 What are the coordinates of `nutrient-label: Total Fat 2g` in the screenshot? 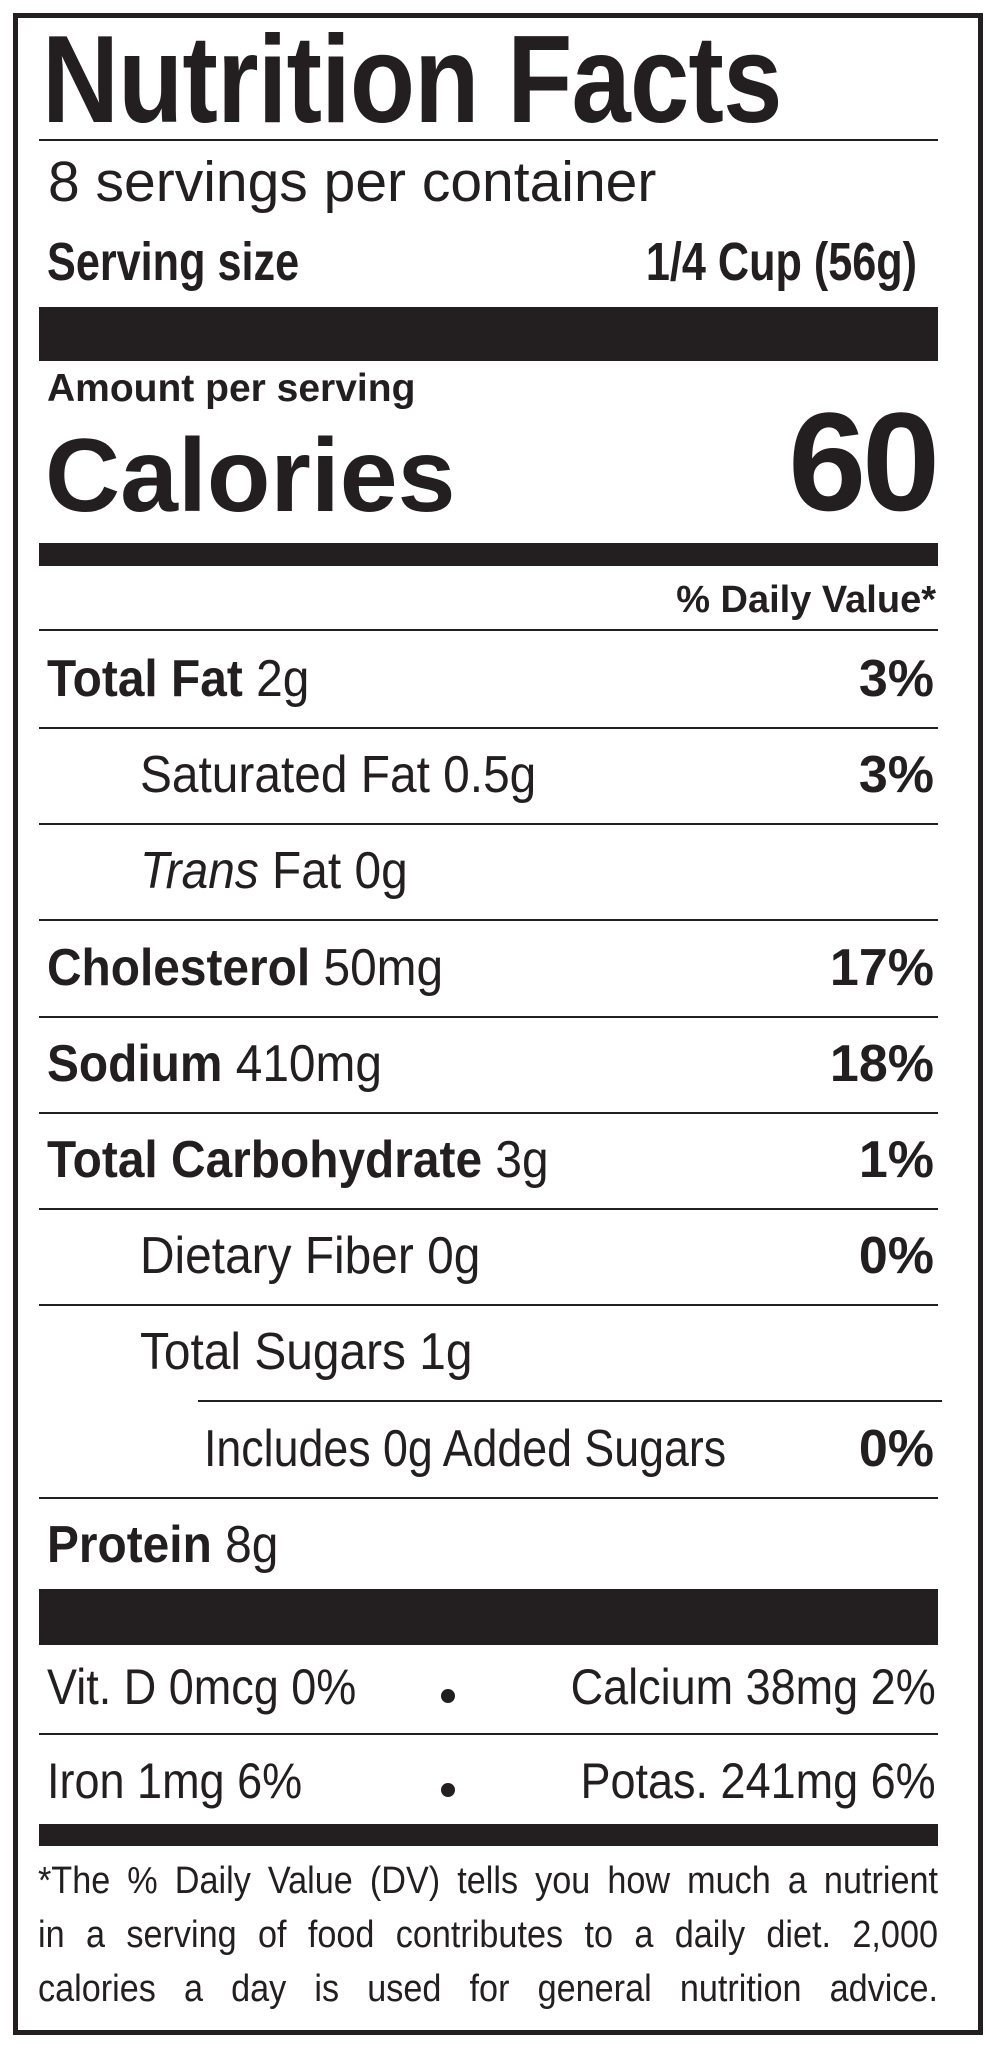 It's located at (178, 679).